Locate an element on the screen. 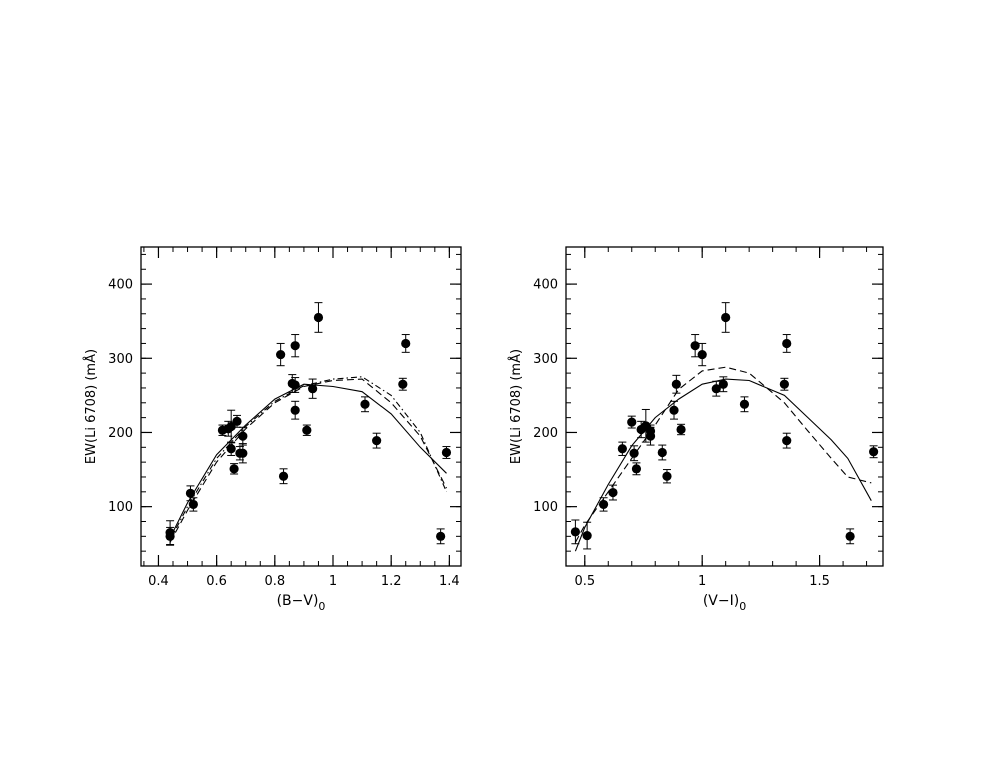 This screenshot has width=987, height=768. x-tick-label: 0.8 is located at coordinates (274, 581).